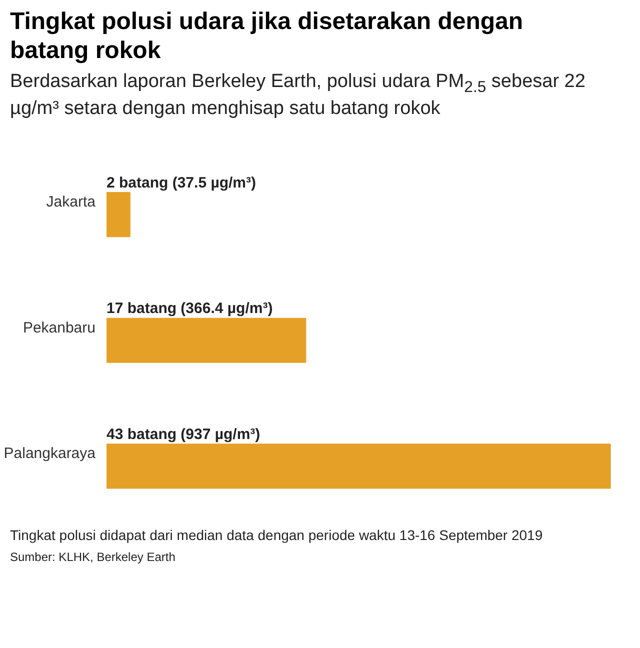 The height and width of the screenshot is (648, 640). I want to click on chart-title: Tingkat polusi udara jika disetarakan dengan batang rokok, so click(267, 37).